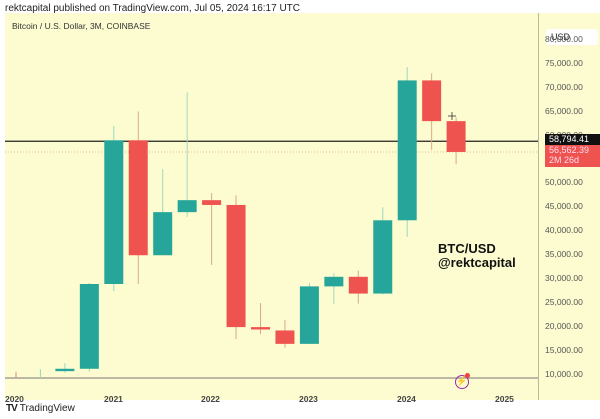 The width and height of the screenshot is (600, 419). I want to click on price-tick-label: 35,000.00, so click(564, 254).